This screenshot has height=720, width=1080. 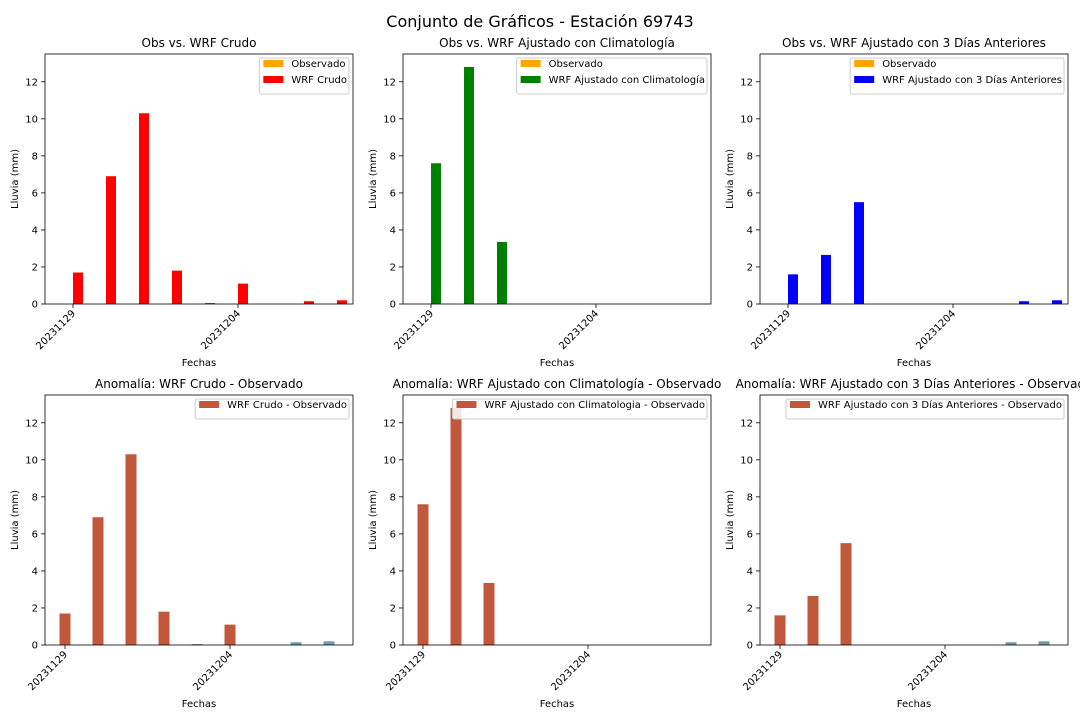 What do you see at coordinates (557, 363) in the screenshot?
I see `x-axis-label: Fechas` at bounding box center [557, 363].